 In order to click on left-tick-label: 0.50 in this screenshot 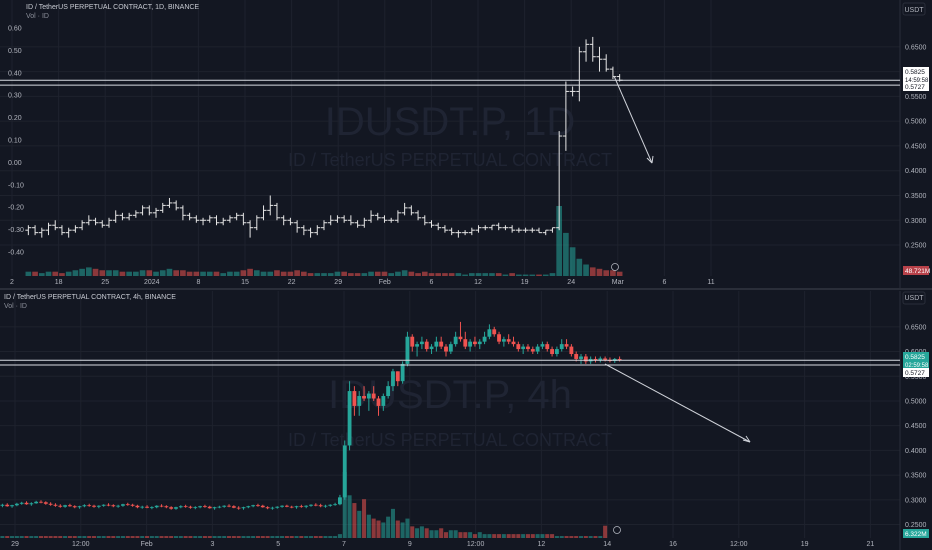, I will do `click(15, 51)`.